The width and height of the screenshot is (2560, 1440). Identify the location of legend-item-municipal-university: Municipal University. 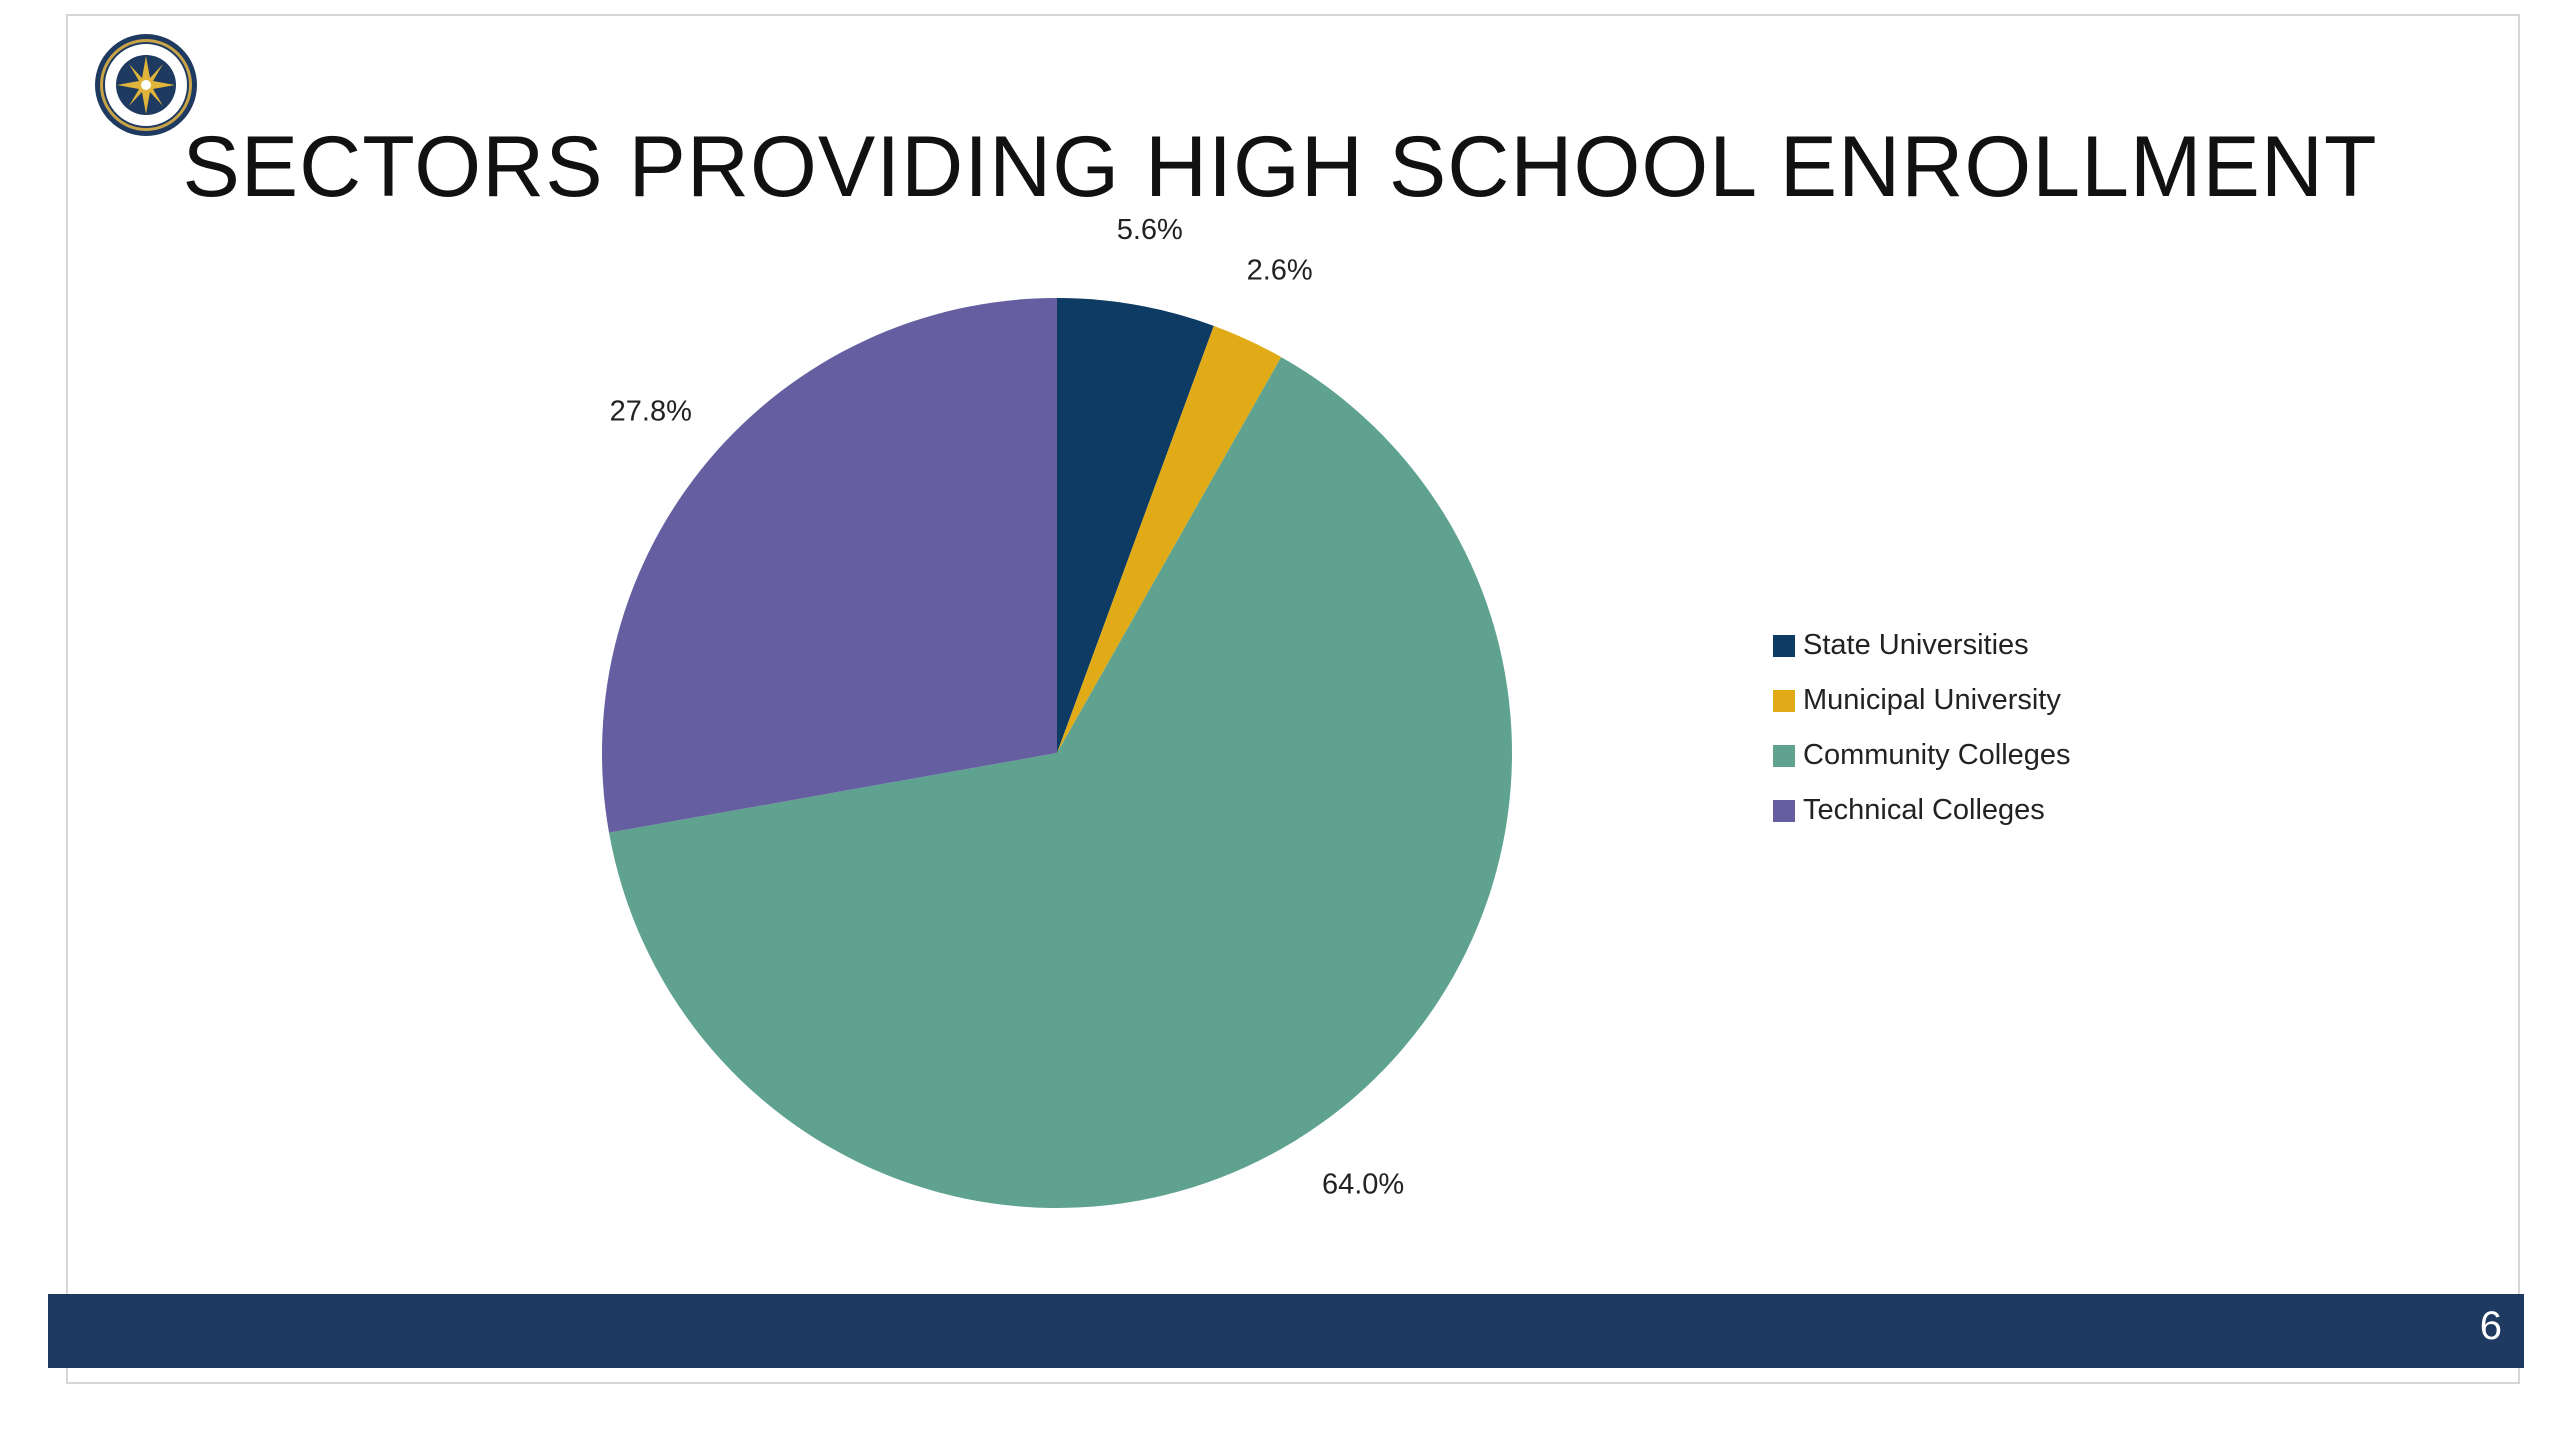
(1922, 700).